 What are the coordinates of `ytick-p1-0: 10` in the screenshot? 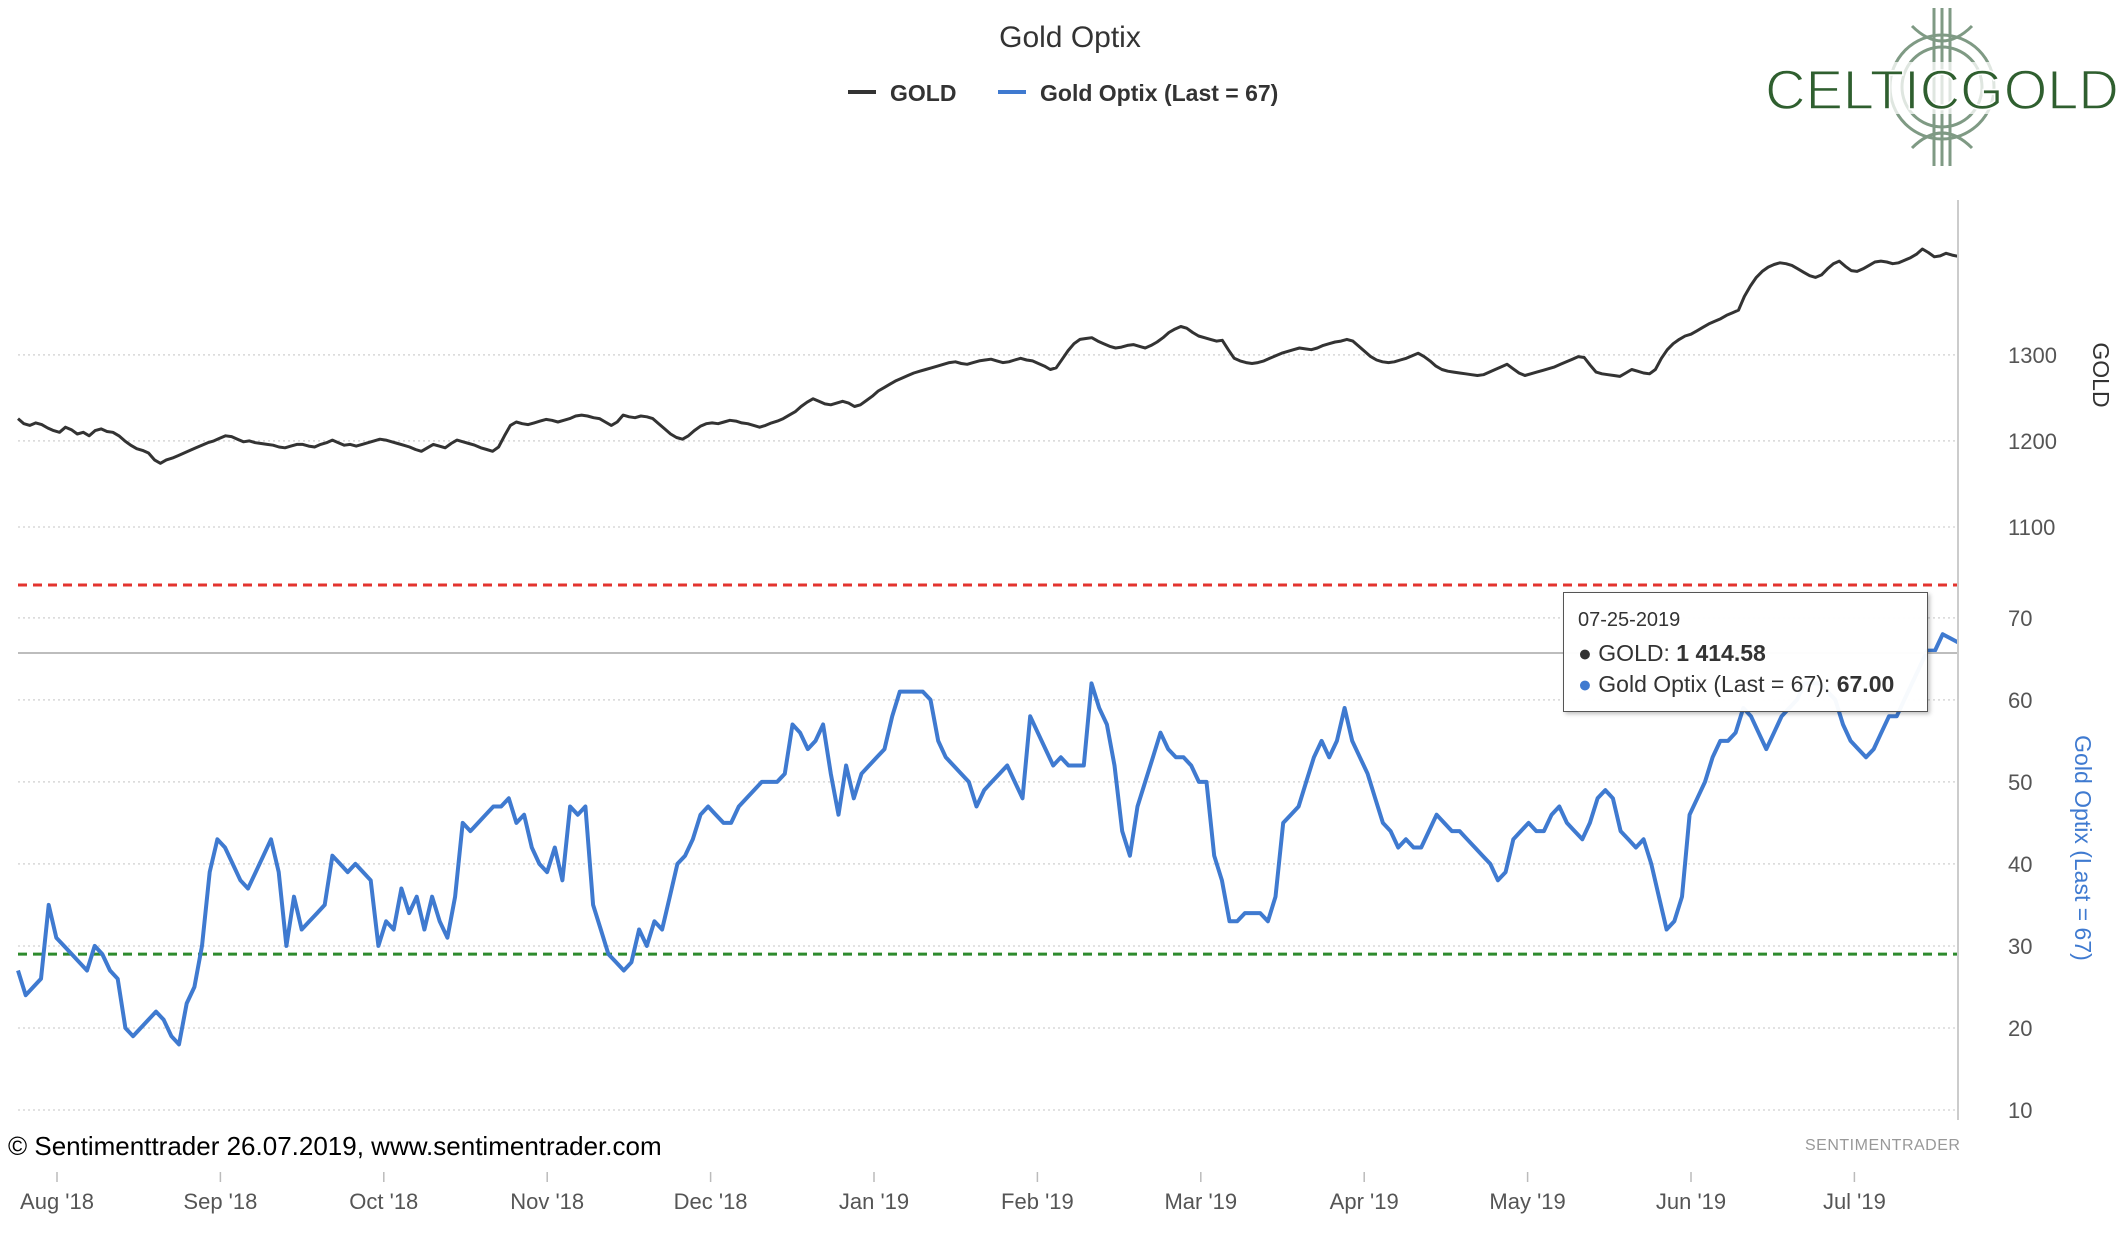 It's located at (2020, 1110).